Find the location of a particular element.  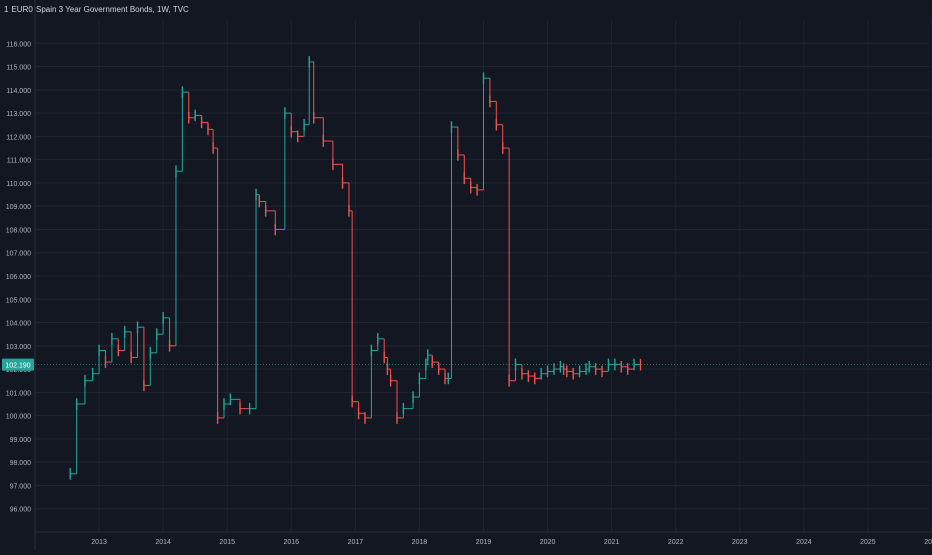

y-tick-label: 100.000 is located at coordinates (18, 417).